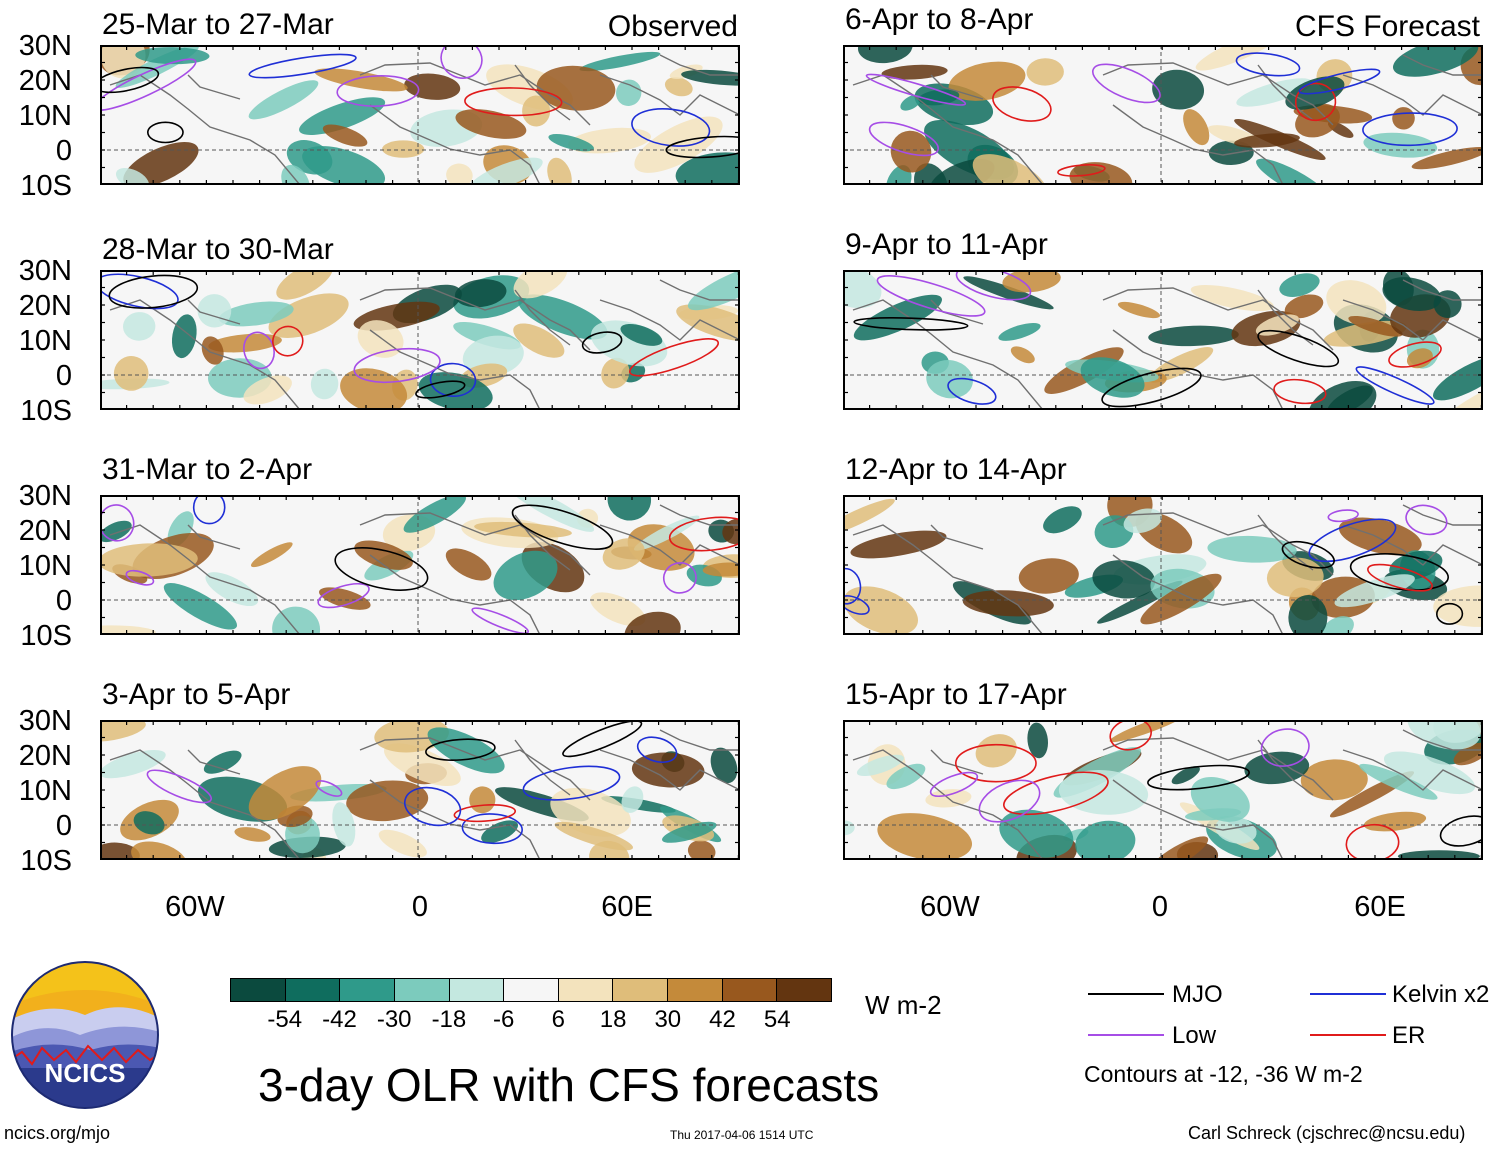 This screenshot has height=1149, width=1510. Describe the element at coordinates (668, 1019) in the screenshot. I see `colorbar-tick-label: 30` at that location.